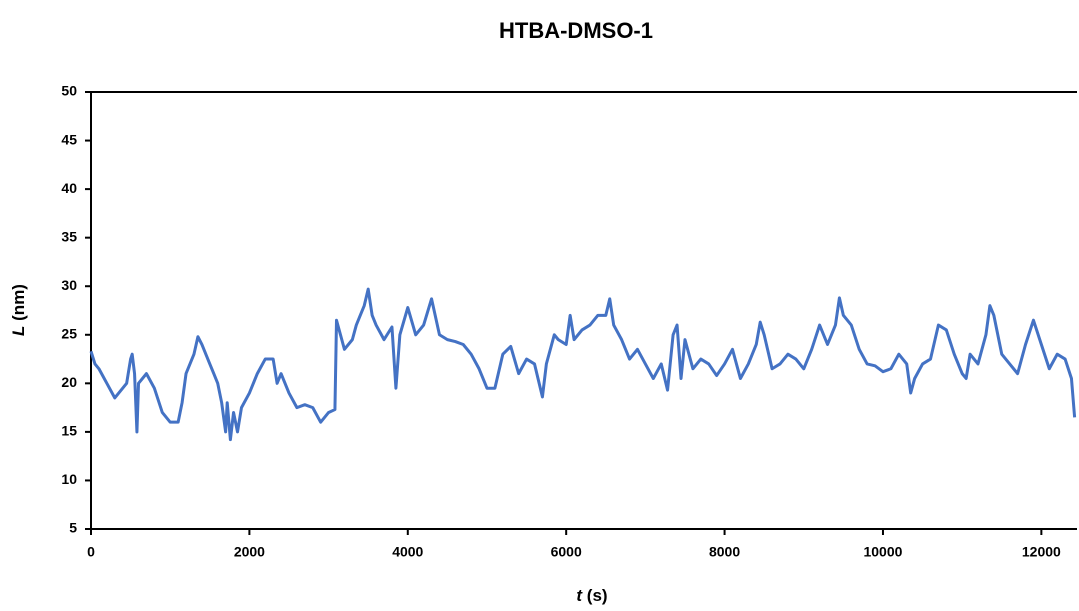 The image size is (1079, 611). What do you see at coordinates (249, 552) in the screenshot?
I see `x-tick-label: 2000` at bounding box center [249, 552].